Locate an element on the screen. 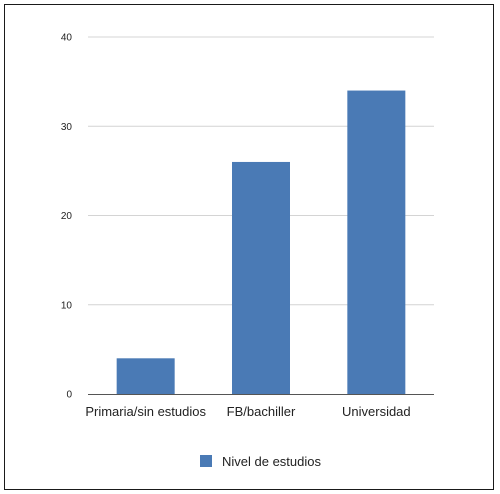 The width and height of the screenshot is (500, 494). y-tick-label: 40 is located at coordinates (67, 38).